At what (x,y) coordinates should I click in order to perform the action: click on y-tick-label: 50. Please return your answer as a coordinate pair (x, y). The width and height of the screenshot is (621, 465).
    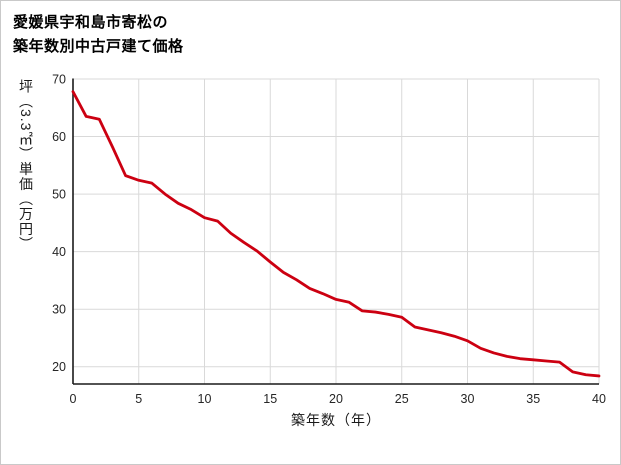
    Looking at the image, I should click on (59, 195).